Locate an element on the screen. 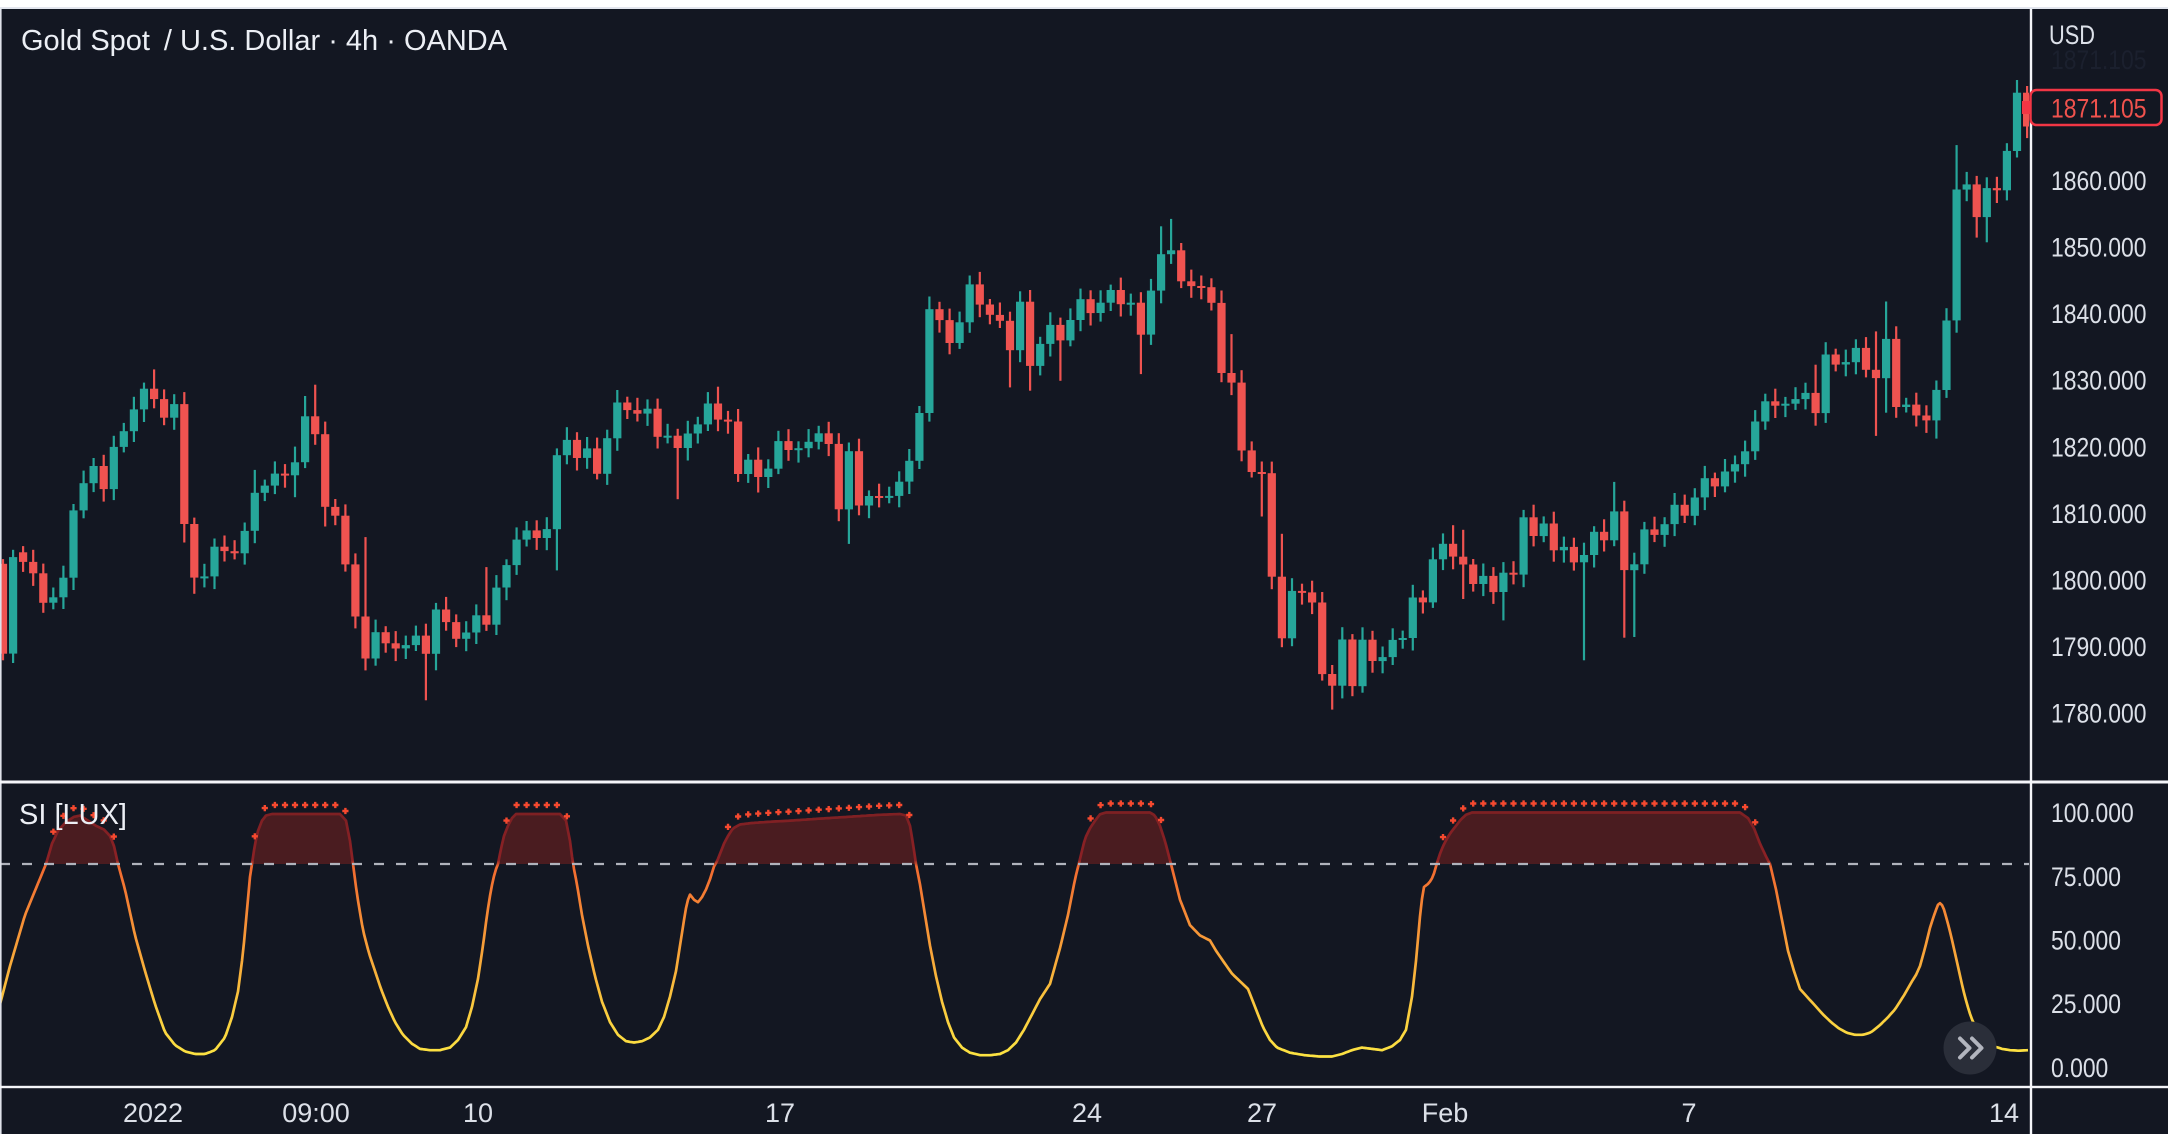 This screenshot has height=1134, width=2168. svg-text: 1860.000 is located at coordinates (2099, 181).